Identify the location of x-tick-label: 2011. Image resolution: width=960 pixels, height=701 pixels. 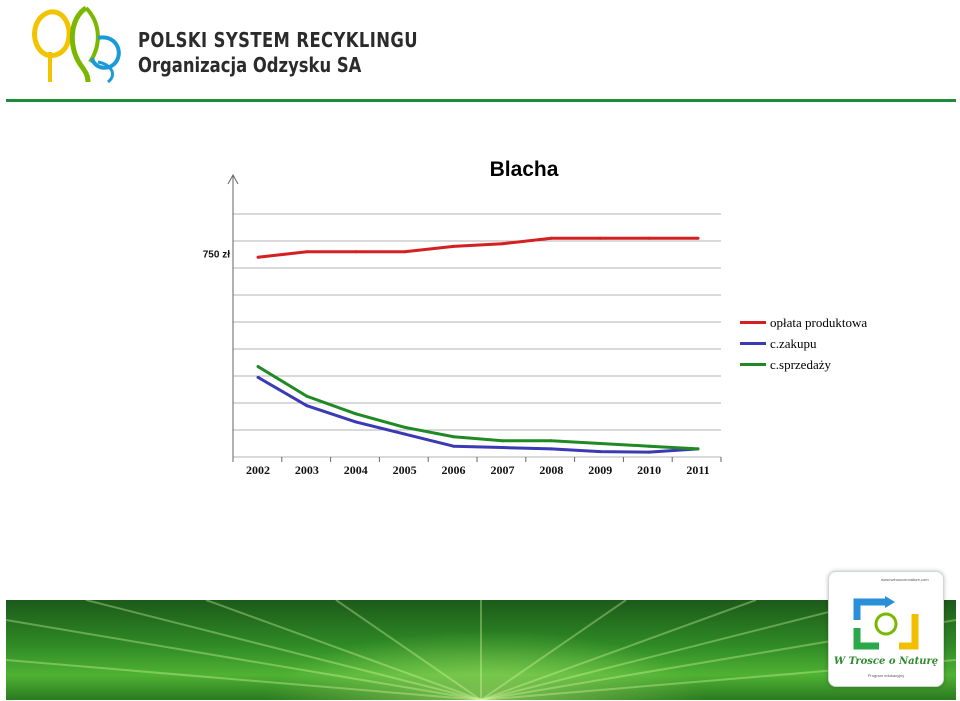
(697, 470).